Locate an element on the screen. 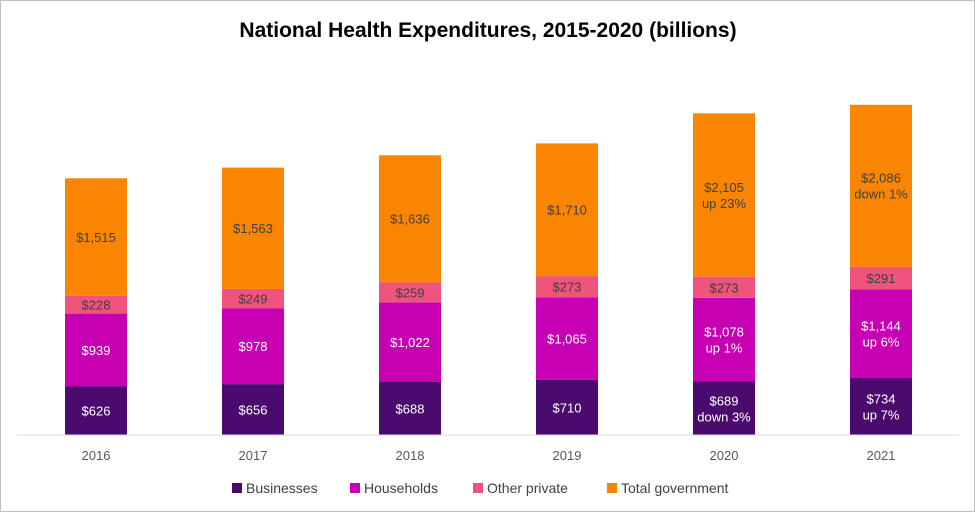 Image resolution: width=975 pixels, height=513 pixels. legend-label-total-government: Total government is located at coordinates (675, 488).